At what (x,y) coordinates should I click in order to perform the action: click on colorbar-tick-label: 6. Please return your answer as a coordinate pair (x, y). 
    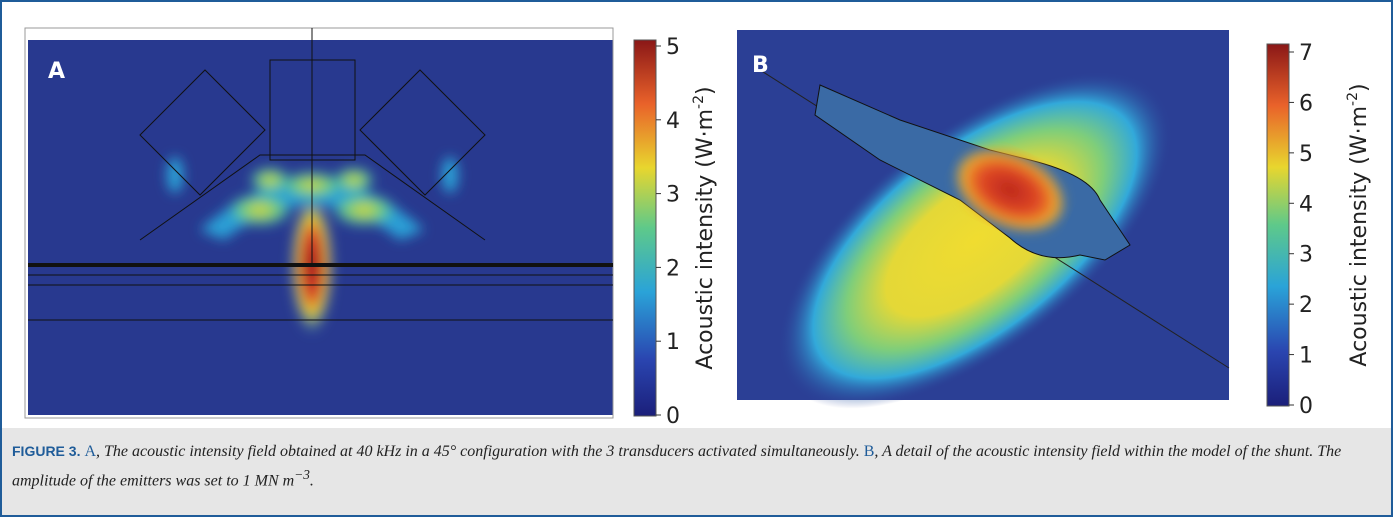
    Looking at the image, I should click on (1306, 103).